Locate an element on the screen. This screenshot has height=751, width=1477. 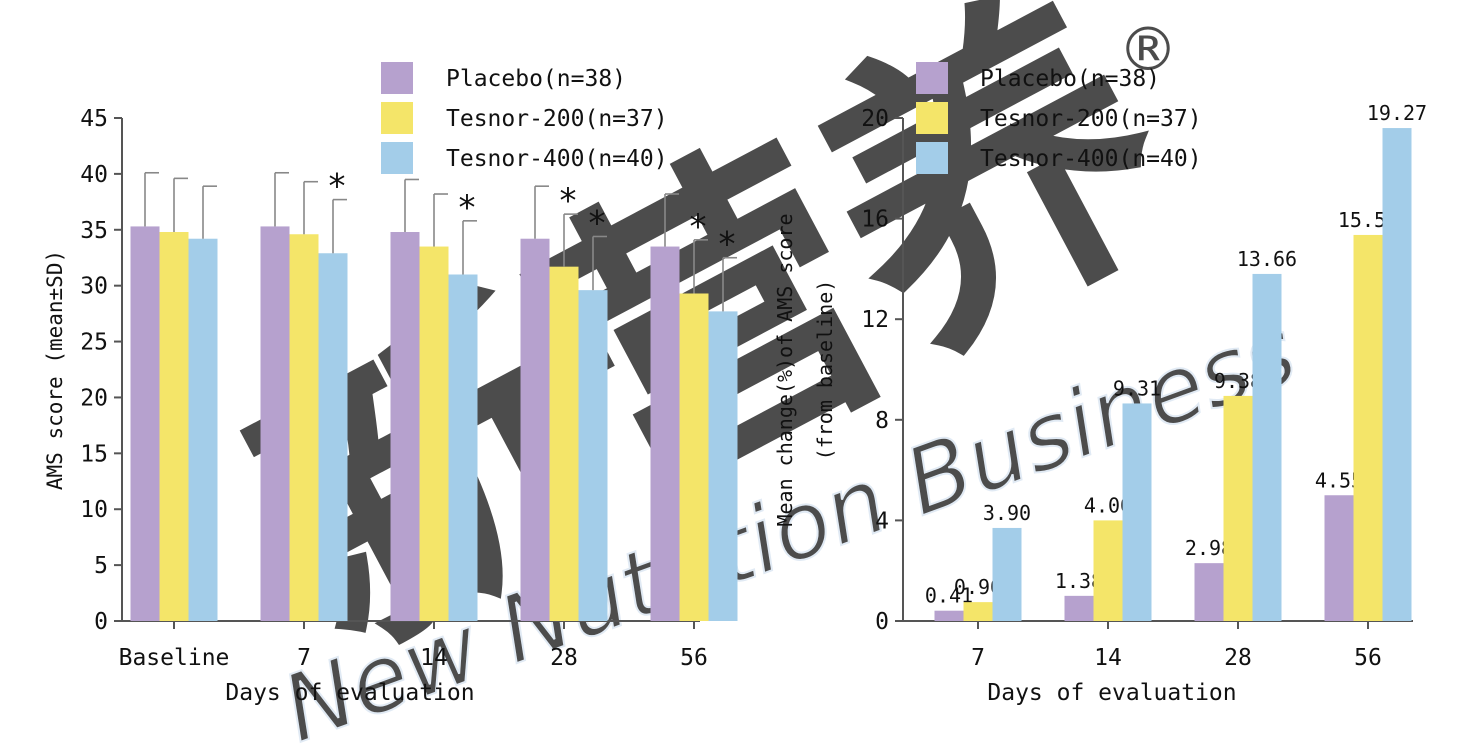
left-legend-swatch-placebo is located at coordinates (397, 78).